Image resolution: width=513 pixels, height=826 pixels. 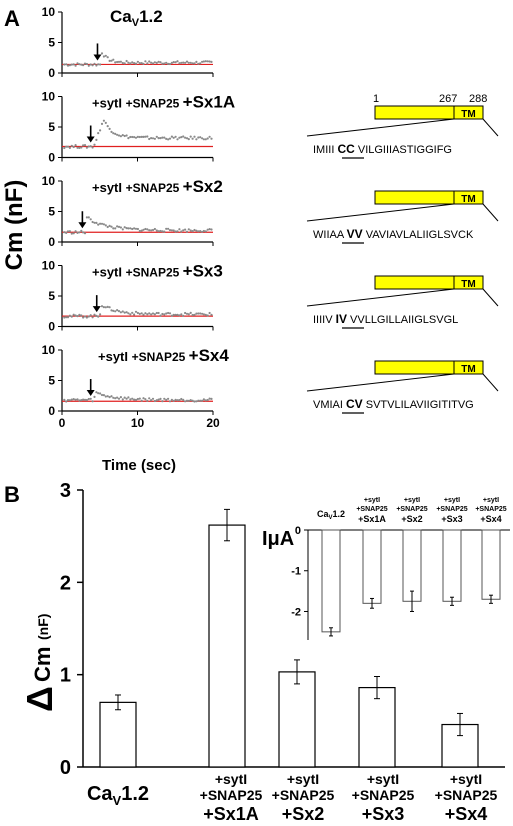 I want to click on panel-a-ylabel: Cm (nF), so click(x=14, y=225).